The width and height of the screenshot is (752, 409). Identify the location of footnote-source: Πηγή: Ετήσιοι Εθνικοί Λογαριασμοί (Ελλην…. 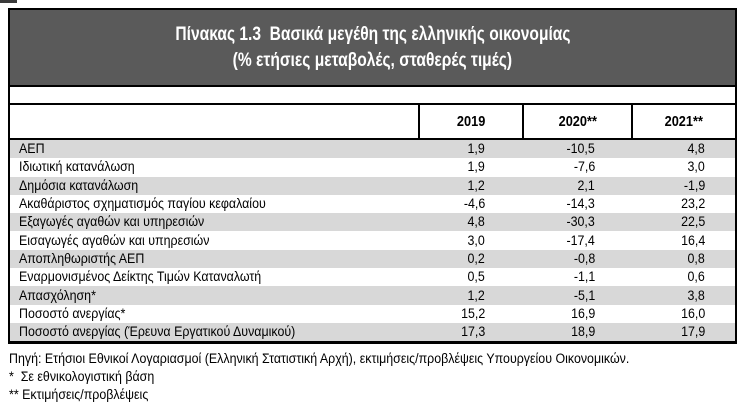
(319, 358).